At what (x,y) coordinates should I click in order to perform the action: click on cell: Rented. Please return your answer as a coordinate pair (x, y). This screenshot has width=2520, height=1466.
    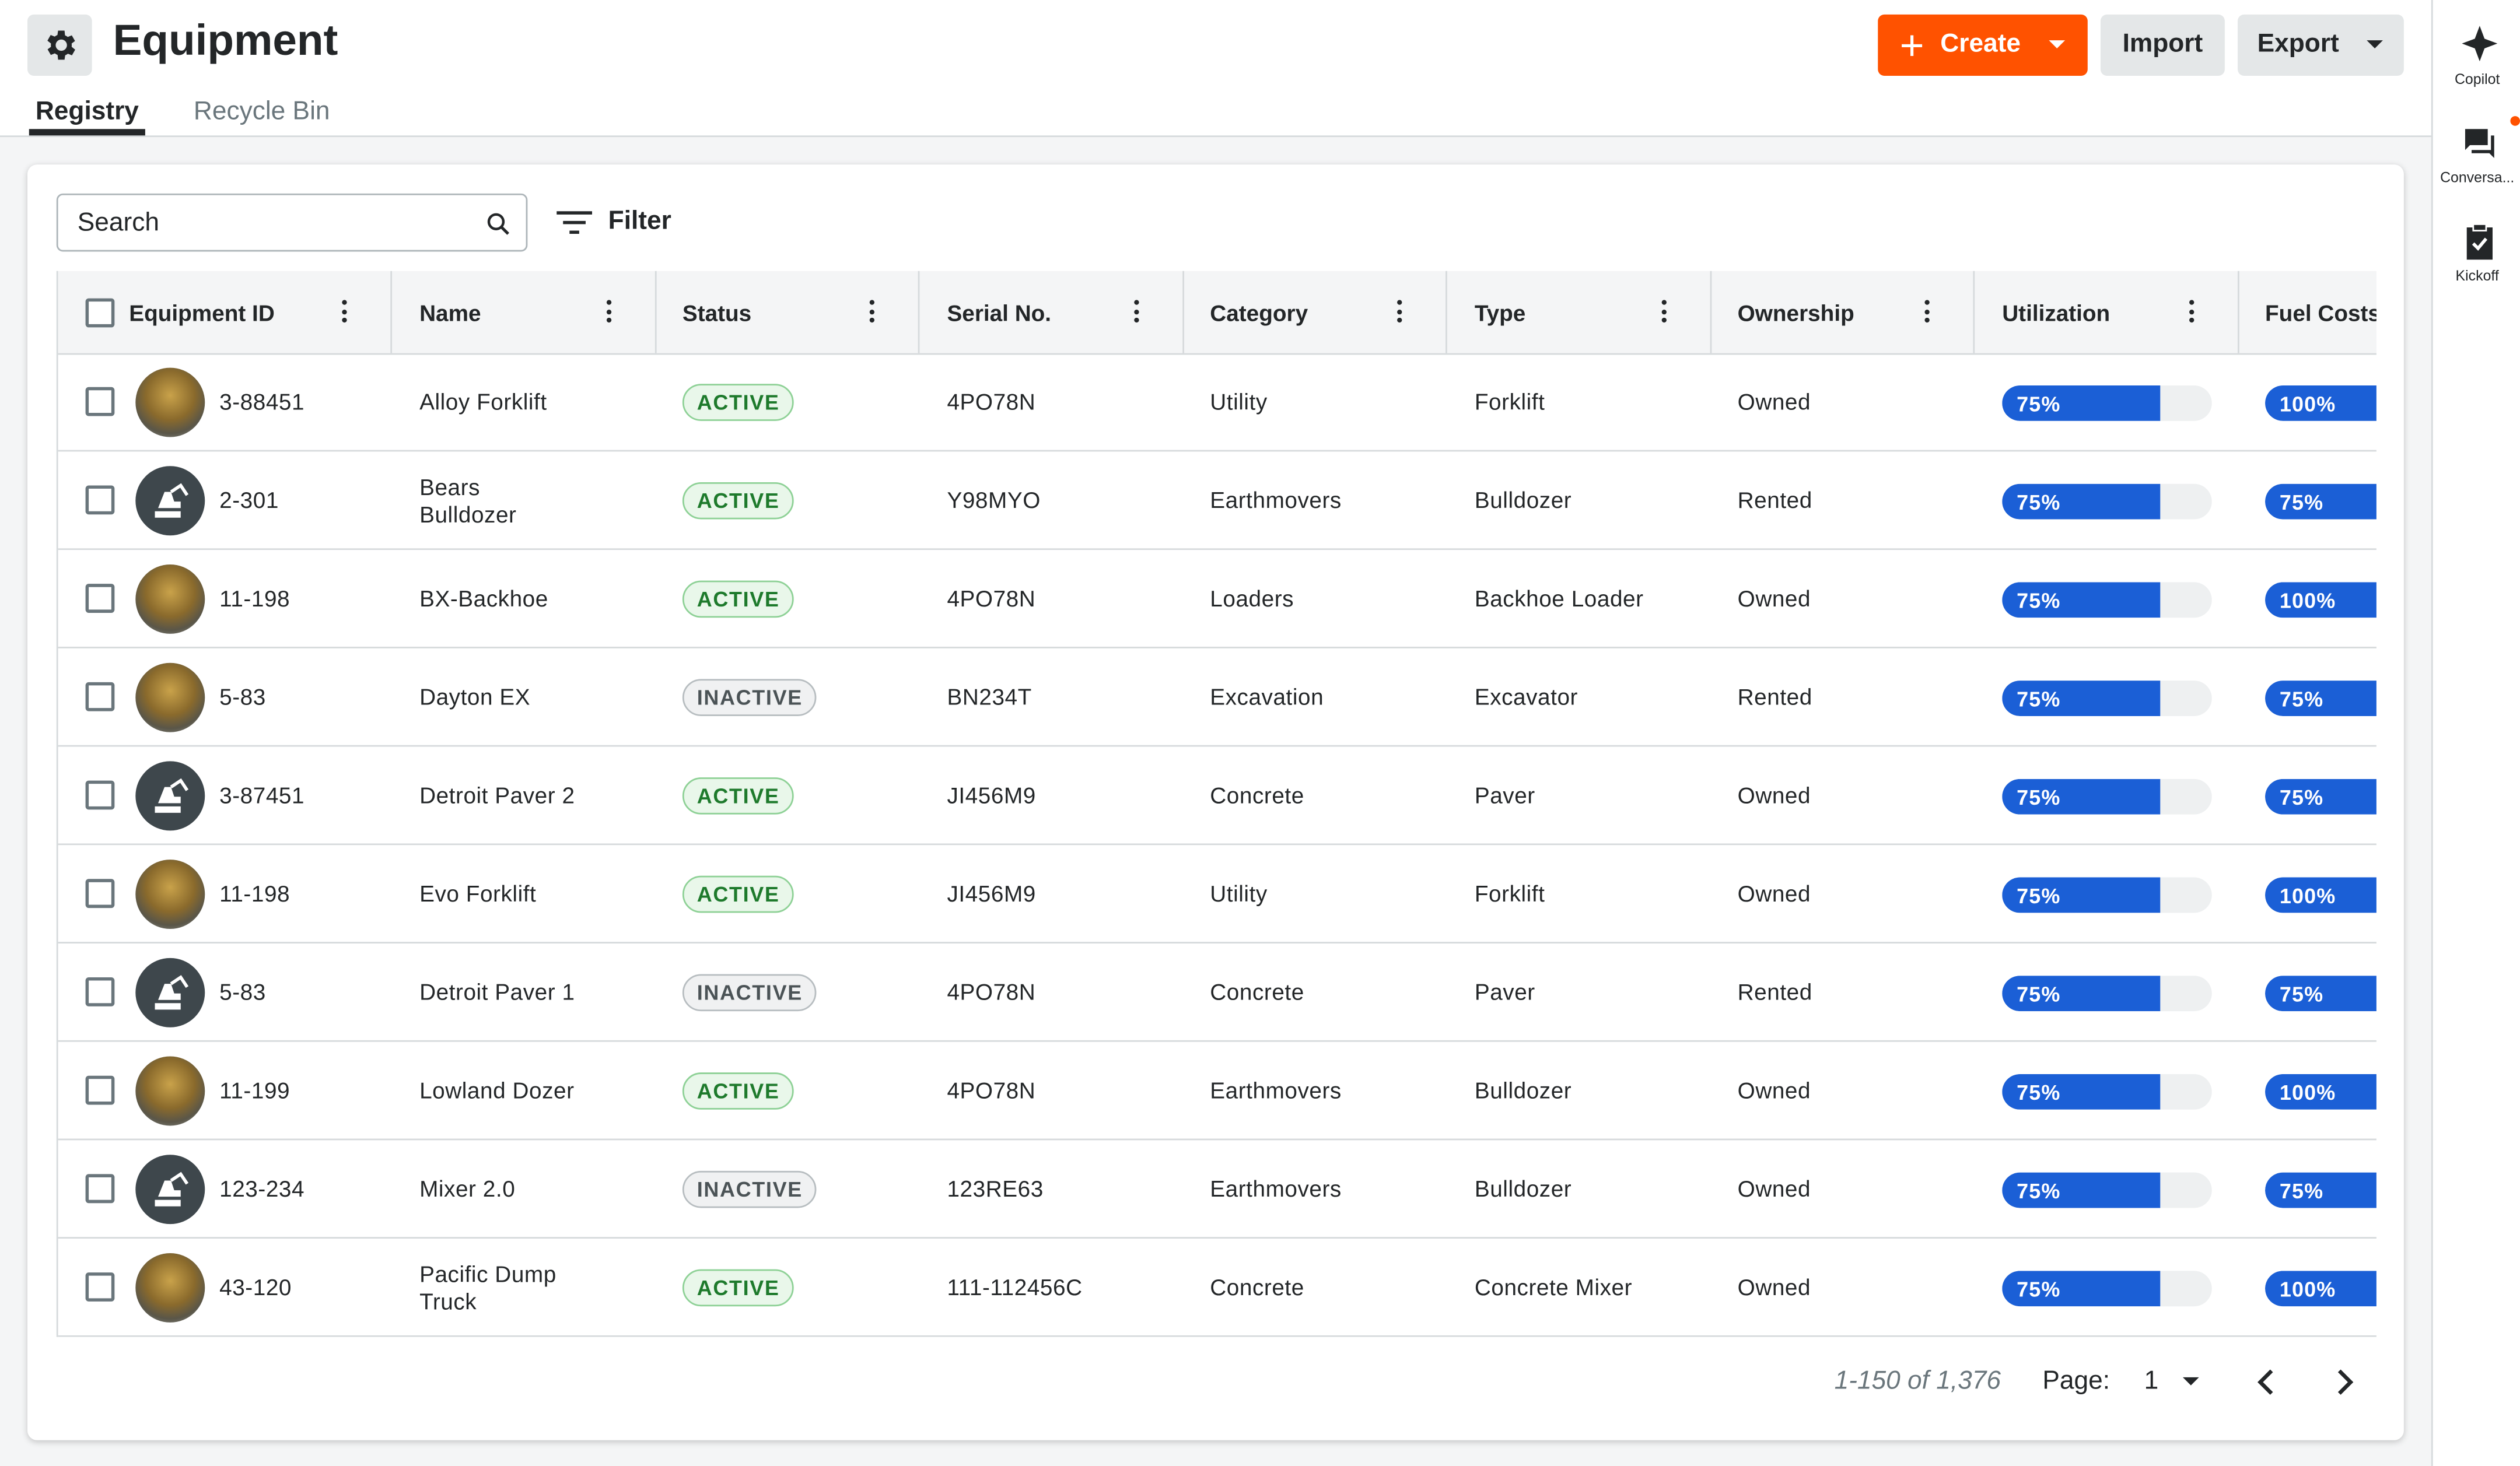
    Looking at the image, I should click on (1851, 501).